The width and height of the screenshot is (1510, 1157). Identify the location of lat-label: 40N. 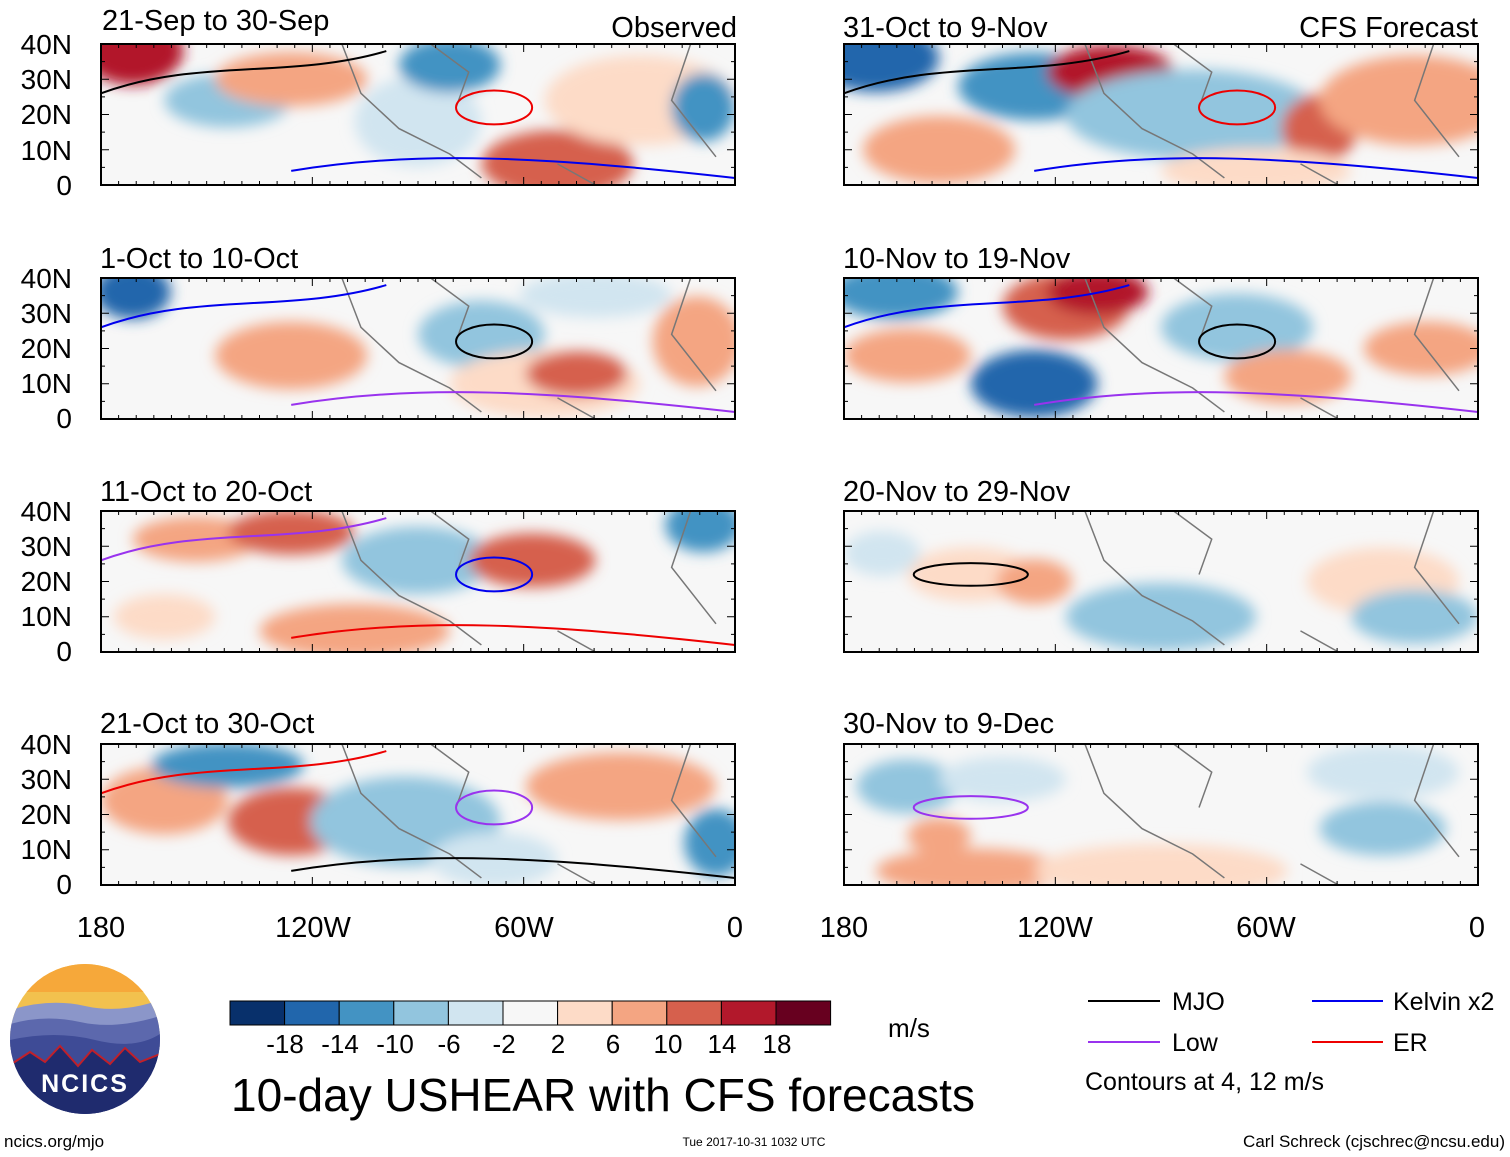
(46, 511).